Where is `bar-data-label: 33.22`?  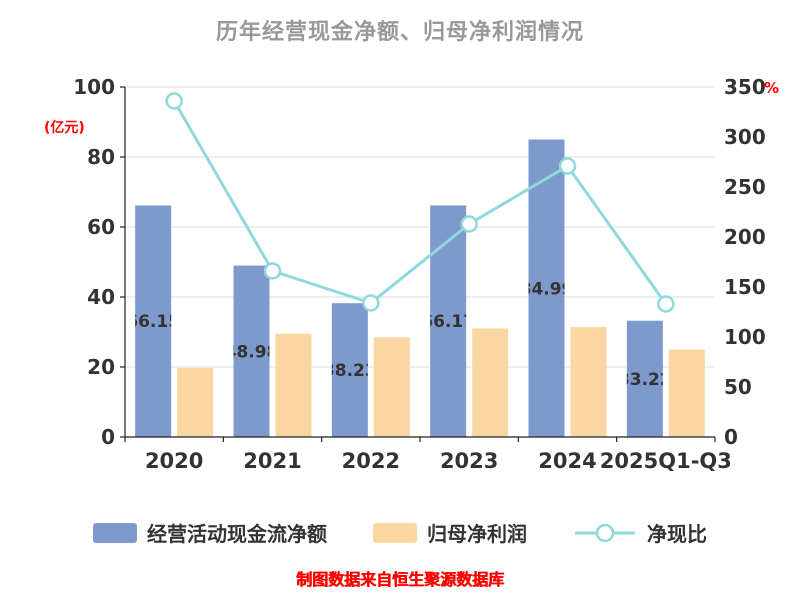 bar-data-label: 33.22 is located at coordinates (645, 380).